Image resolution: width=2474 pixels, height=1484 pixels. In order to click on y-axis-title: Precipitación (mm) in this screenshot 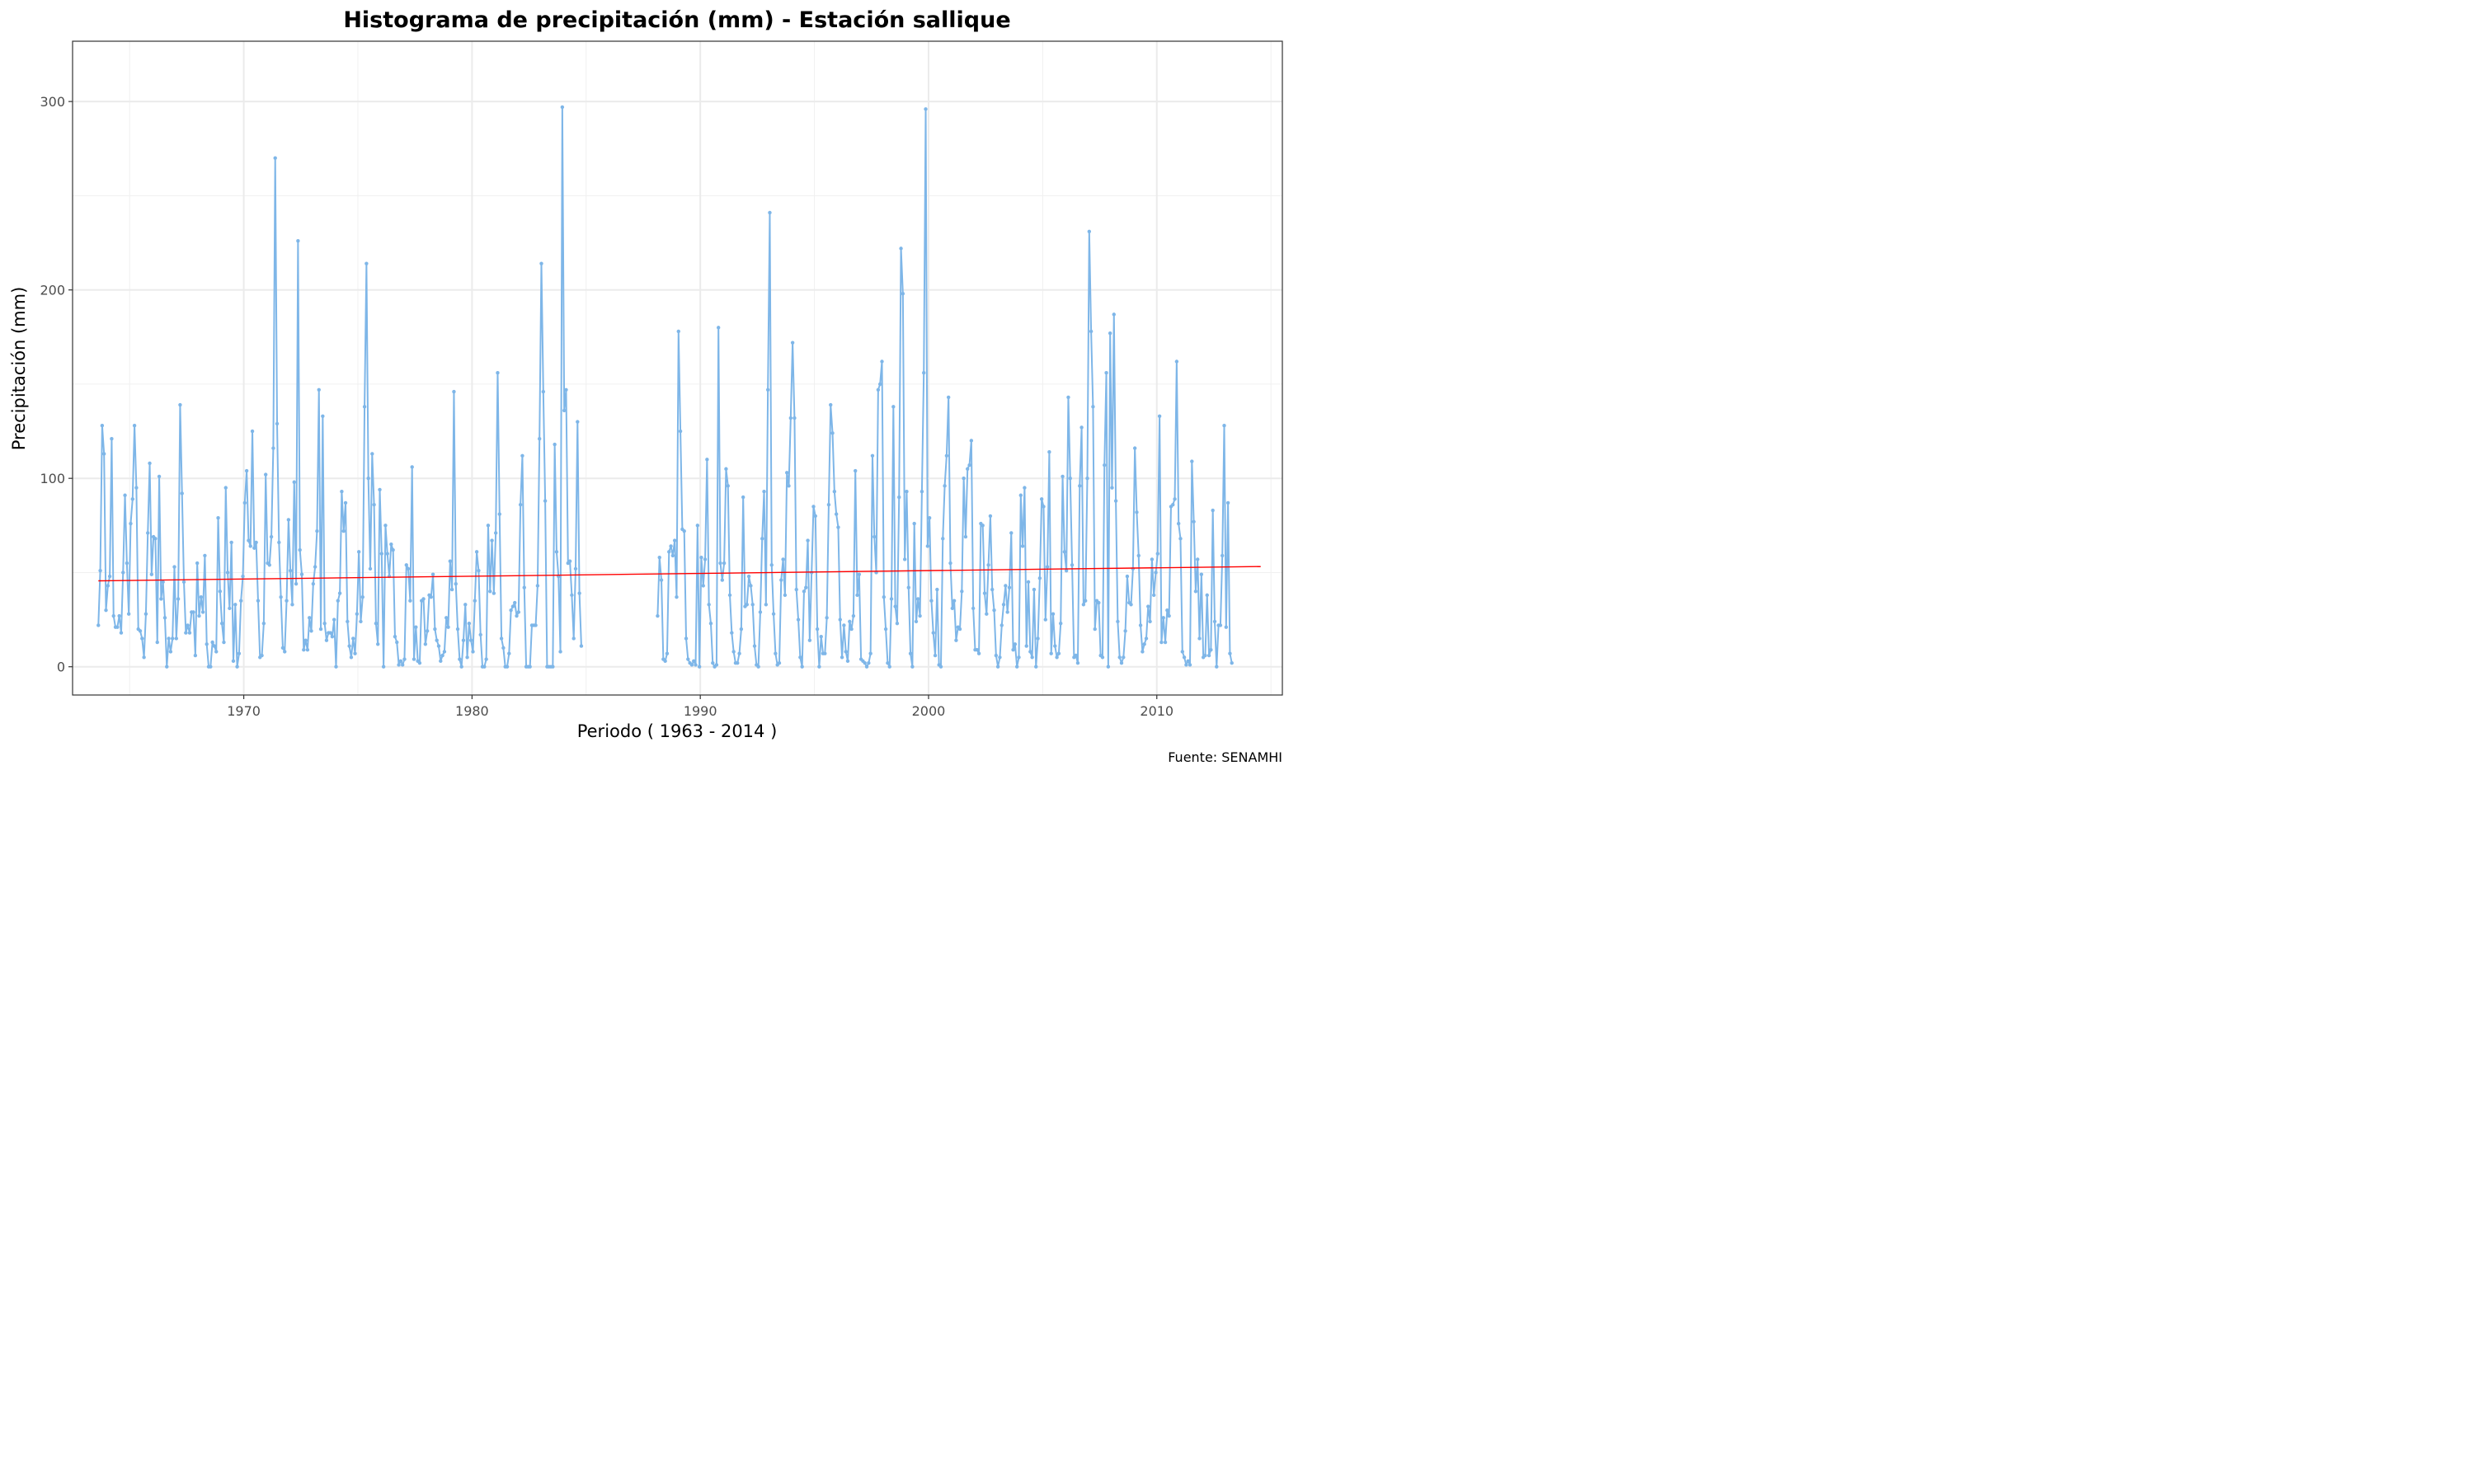, I will do `click(19, 369)`.